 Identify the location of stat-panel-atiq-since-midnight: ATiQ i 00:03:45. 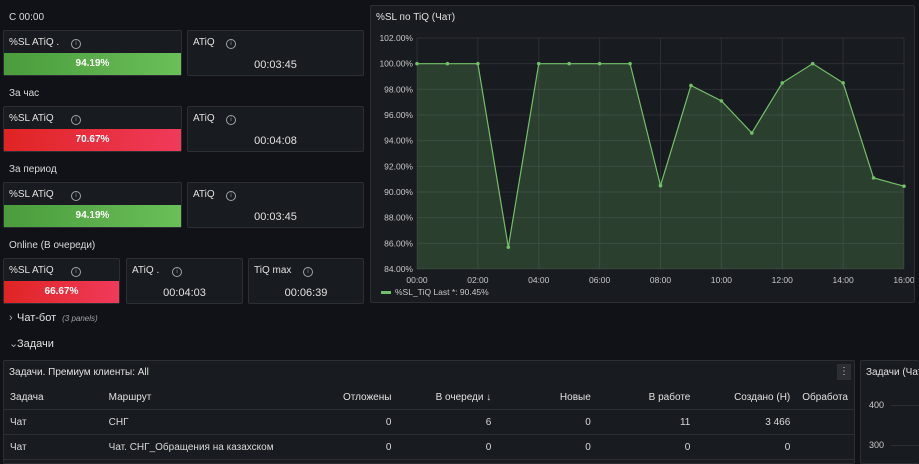
(275, 53).